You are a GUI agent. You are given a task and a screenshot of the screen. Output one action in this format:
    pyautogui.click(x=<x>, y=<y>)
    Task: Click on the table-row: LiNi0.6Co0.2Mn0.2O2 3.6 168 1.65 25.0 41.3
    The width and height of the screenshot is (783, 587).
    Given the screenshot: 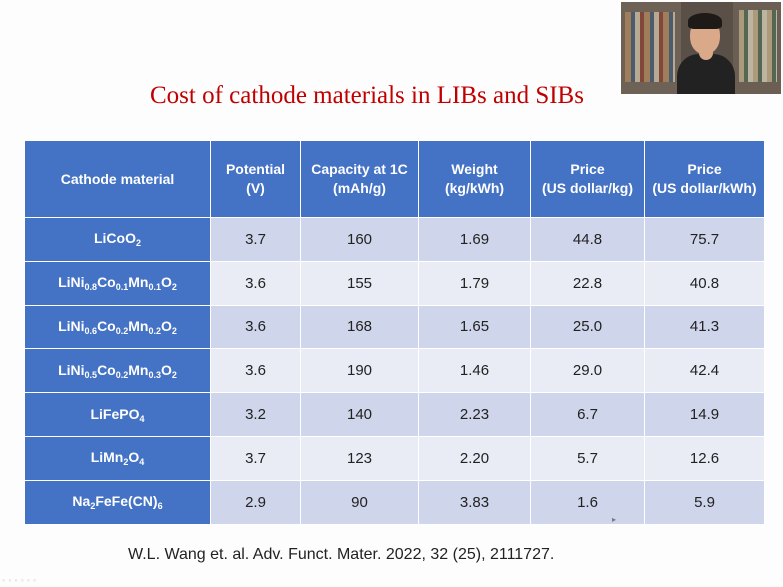 What is the action you would take?
    pyautogui.click(x=394, y=327)
    